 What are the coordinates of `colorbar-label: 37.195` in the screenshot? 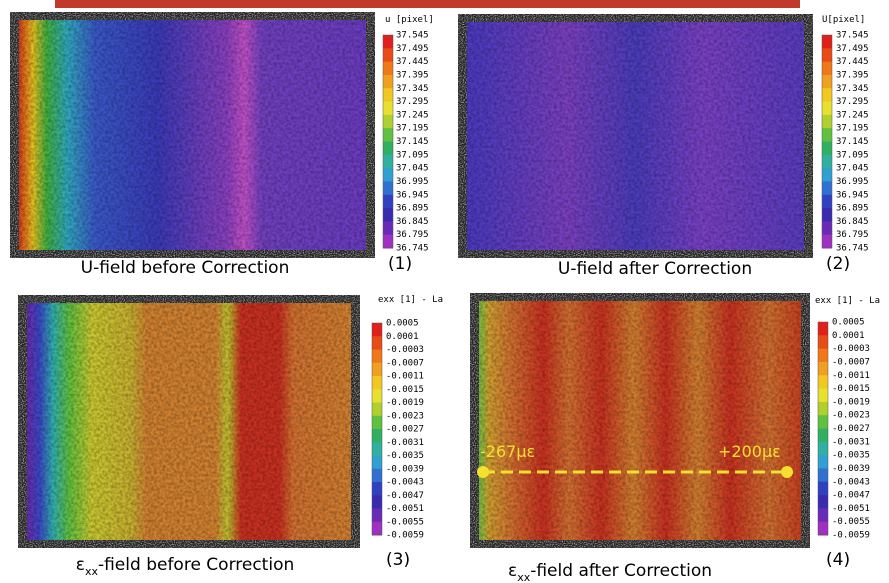 It's located at (412, 129).